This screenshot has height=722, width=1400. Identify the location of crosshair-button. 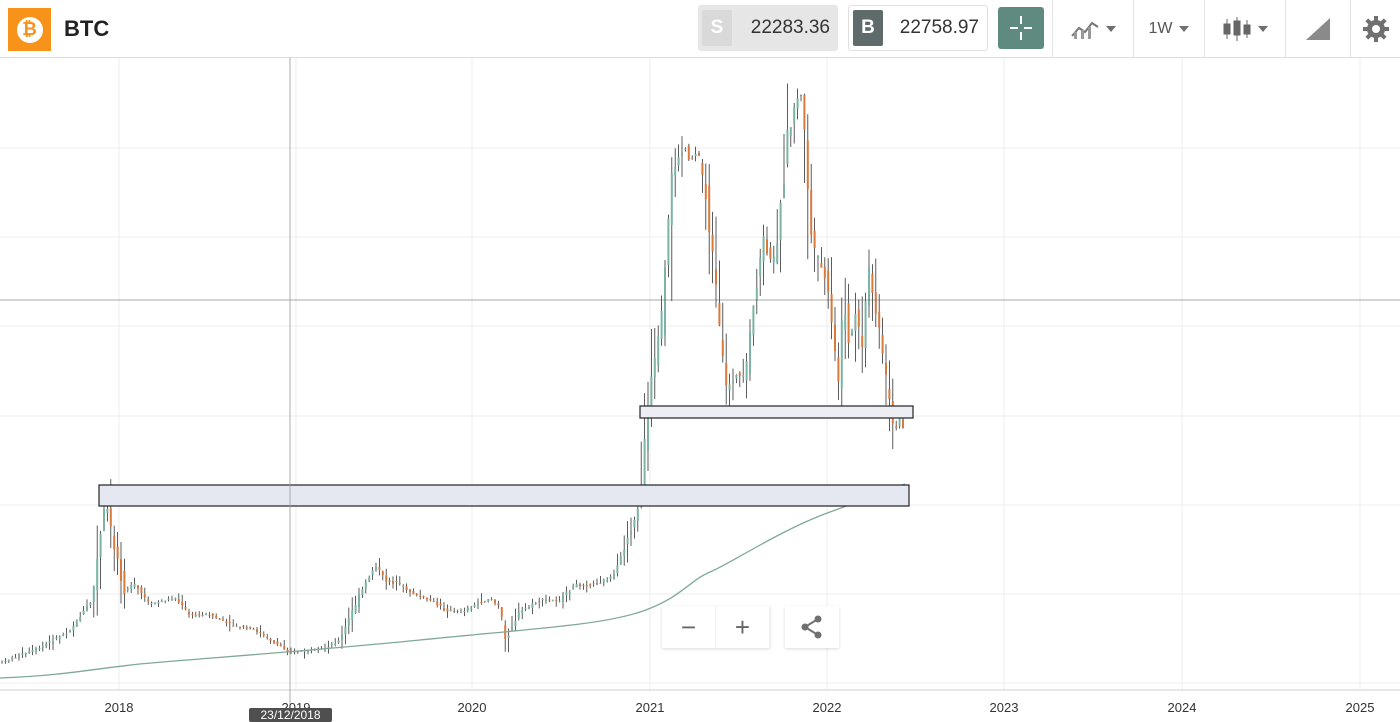
(1021, 28).